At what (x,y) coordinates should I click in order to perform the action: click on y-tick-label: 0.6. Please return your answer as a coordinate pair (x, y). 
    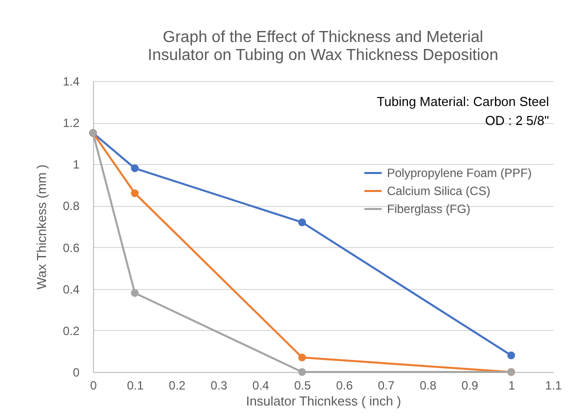
    Looking at the image, I should click on (71, 247).